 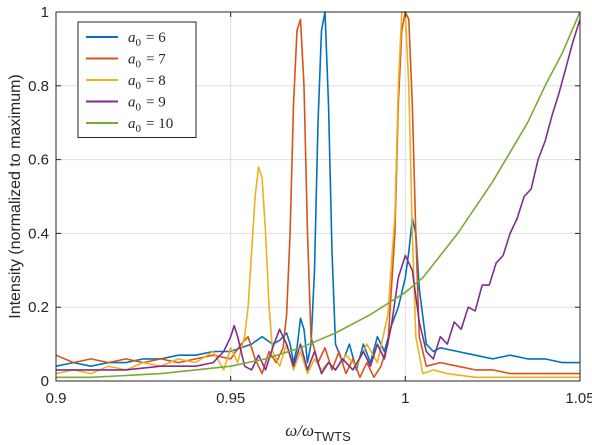 I want to click on legend-label-value: = 6, so click(x=156, y=38).